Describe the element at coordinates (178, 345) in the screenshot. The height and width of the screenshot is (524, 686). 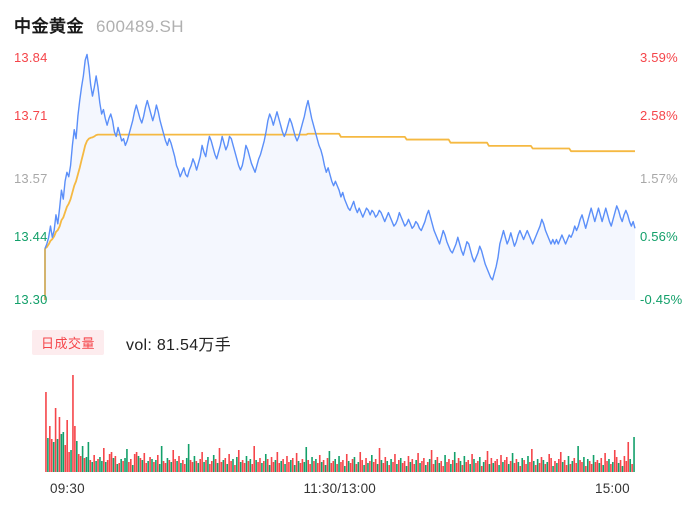
I see `volume-value-label: vol: 81.54万手` at that location.